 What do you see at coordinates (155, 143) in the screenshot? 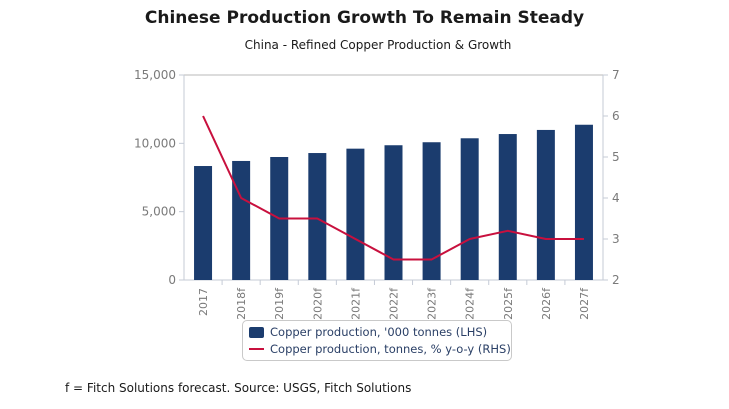
I see `left-tick-label: 10,000` at bounding box center [155, 143].